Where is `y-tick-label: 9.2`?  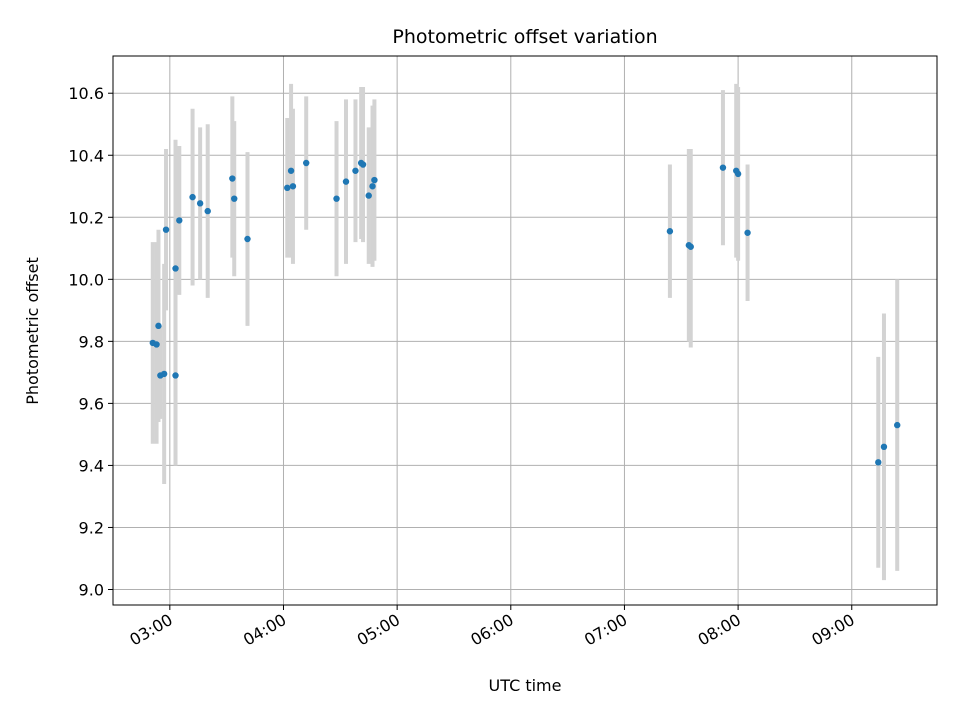
y-tick-label: 9.2 is located at coordinates (91, 527).